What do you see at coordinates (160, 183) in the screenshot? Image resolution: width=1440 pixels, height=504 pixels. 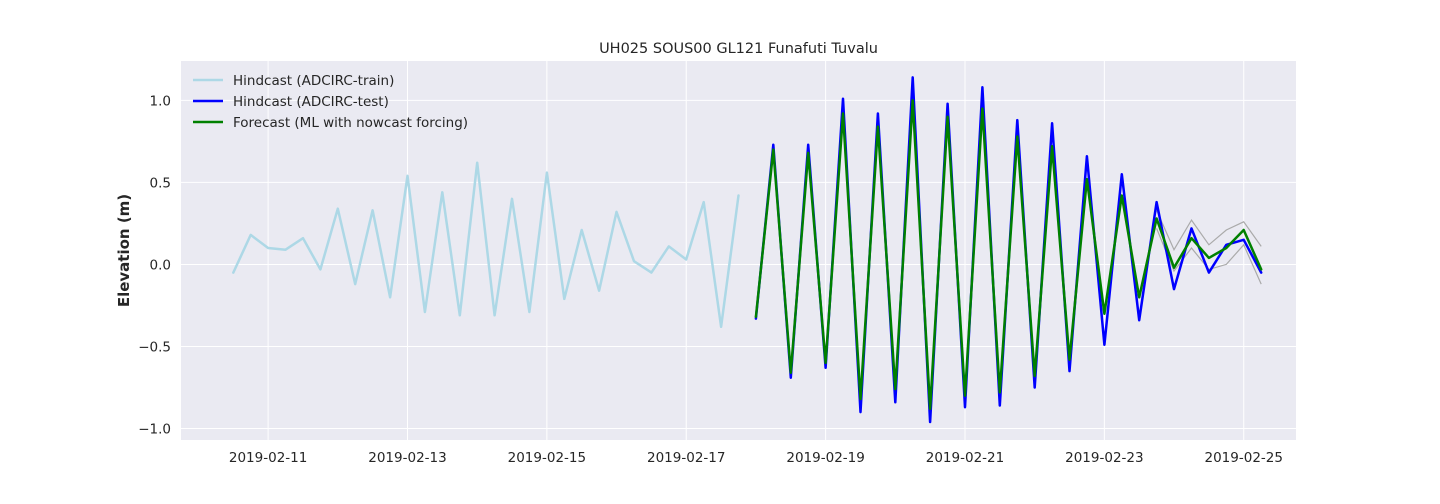 I see `y-tick-label: 0.5` at bounding box center [160, 183].